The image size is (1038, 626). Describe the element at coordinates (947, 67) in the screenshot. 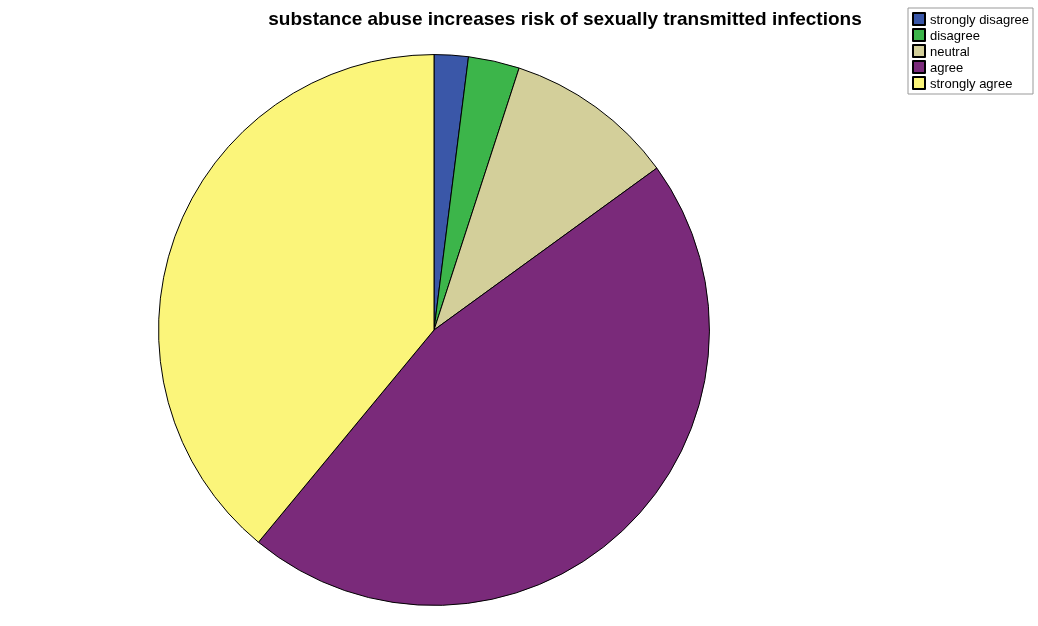

I see `legend-label: agree` at that location.